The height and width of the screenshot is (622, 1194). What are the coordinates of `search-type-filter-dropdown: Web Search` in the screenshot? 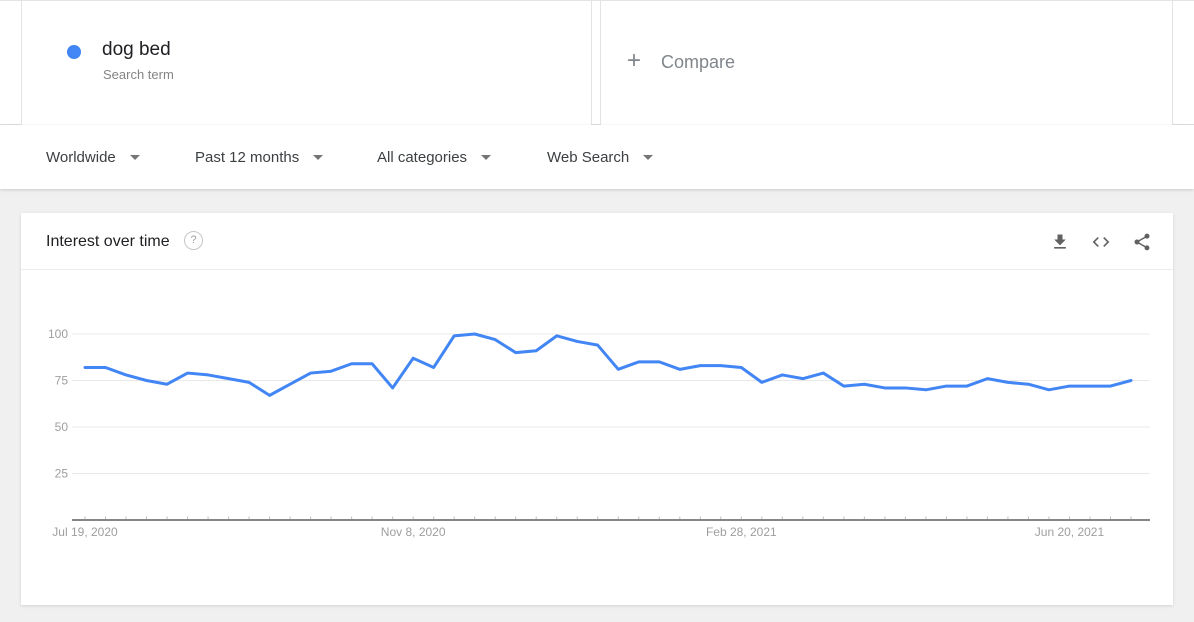 It's located at (600, 157).